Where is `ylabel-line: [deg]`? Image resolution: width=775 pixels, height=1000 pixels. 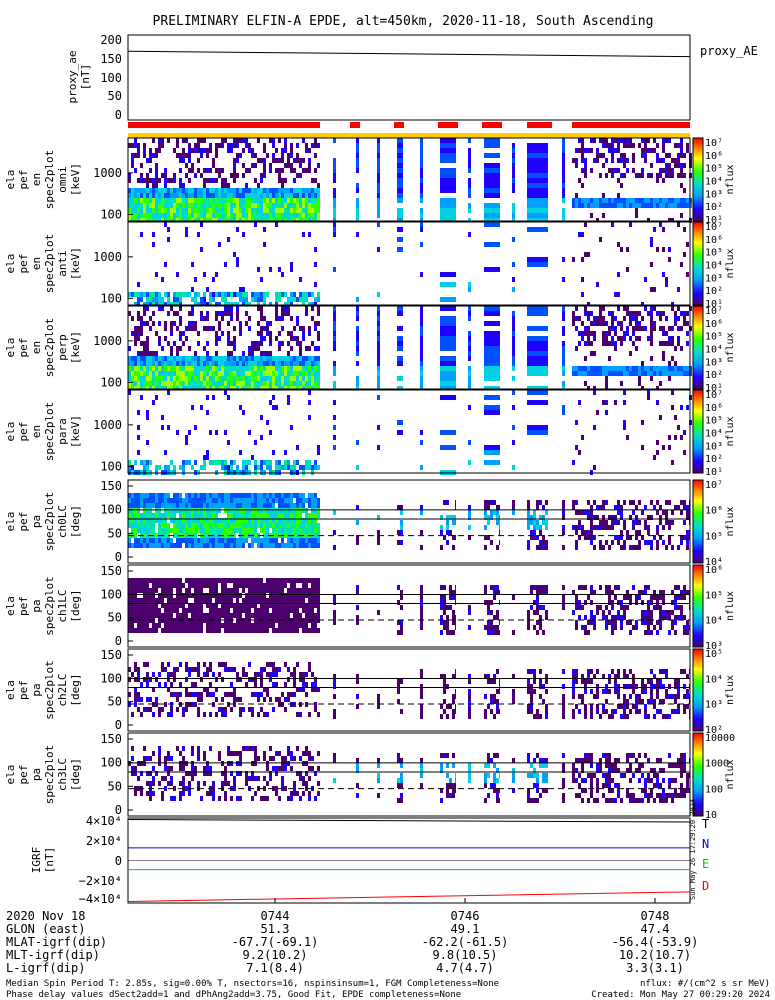
ylabel-line: [deg] is located at coordinates (75, 605).